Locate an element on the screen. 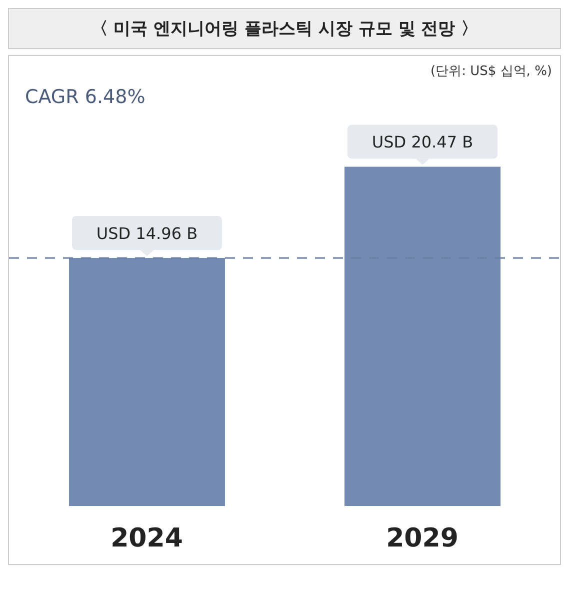 Image resolution: width=569 pixels, height=600 pixels. x-tick-label: 2029 is located at coordinates (422, 538).